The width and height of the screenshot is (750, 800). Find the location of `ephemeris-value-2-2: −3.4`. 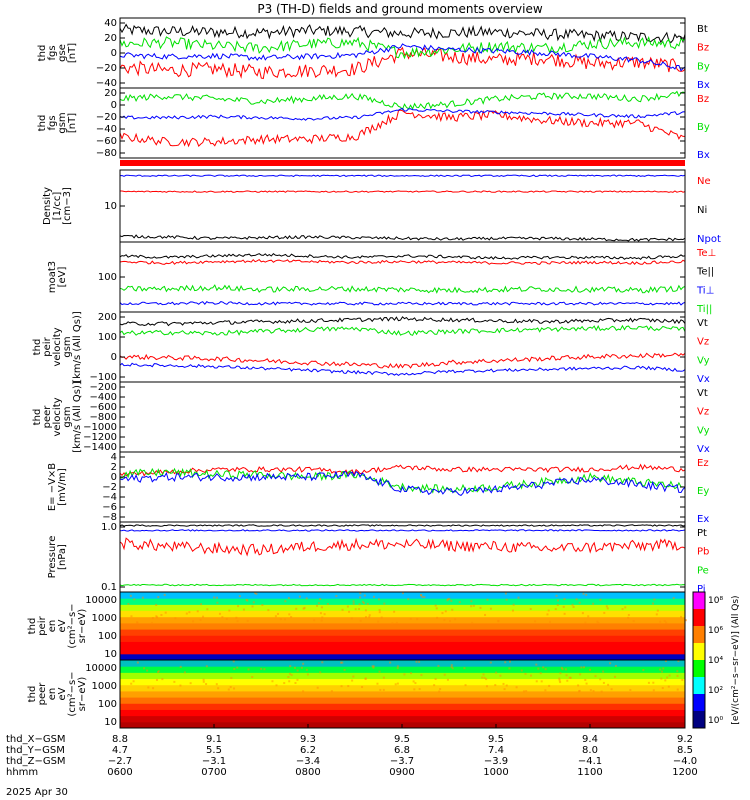

ephemeris-value-2-2: −3.4 is located at coordinates (308, 761).